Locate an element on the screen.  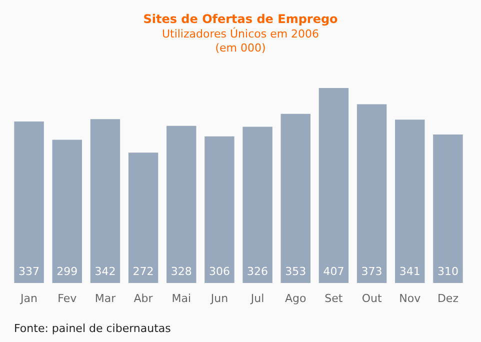
x-tick-label: Set is located at coordinates (334, 298).